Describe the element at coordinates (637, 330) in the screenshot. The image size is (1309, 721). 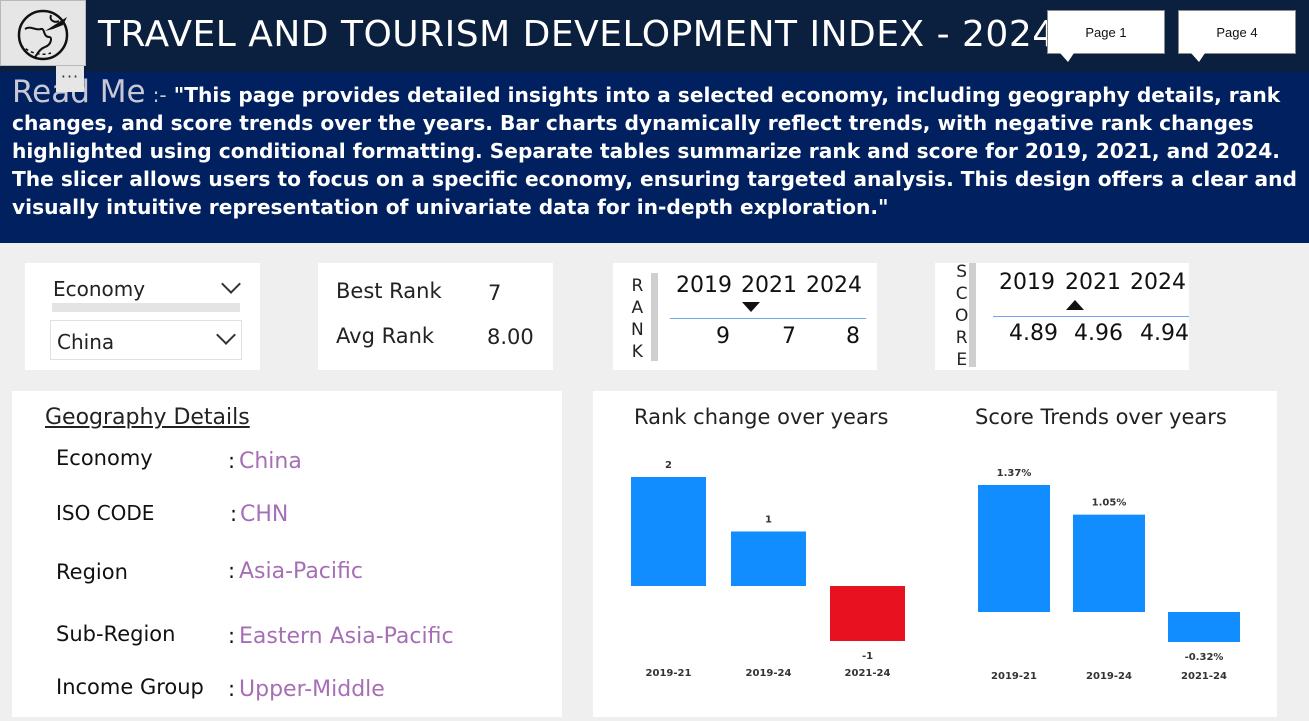
I see `rank-side-letter: N` at that location.